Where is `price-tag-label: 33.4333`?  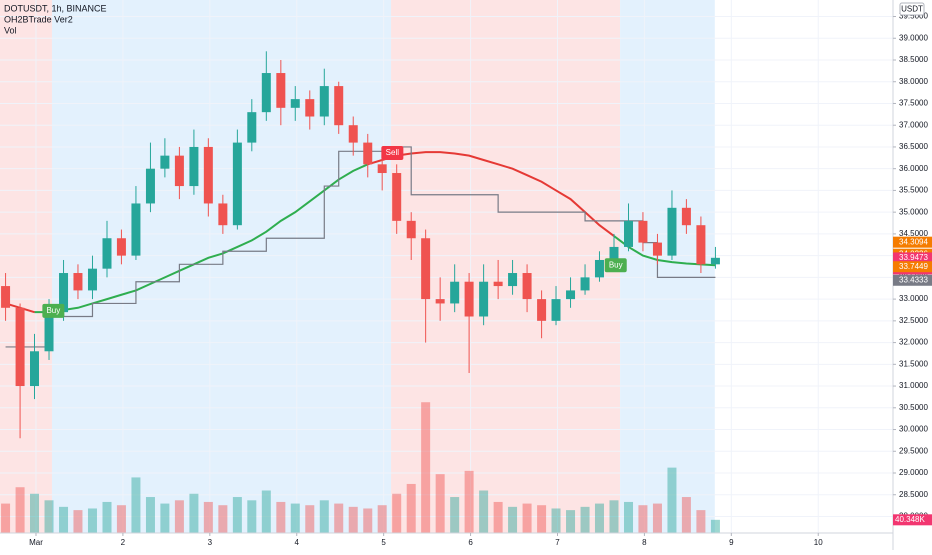 price-tag-label: 33.4333 is located at coordinates (913, 279).